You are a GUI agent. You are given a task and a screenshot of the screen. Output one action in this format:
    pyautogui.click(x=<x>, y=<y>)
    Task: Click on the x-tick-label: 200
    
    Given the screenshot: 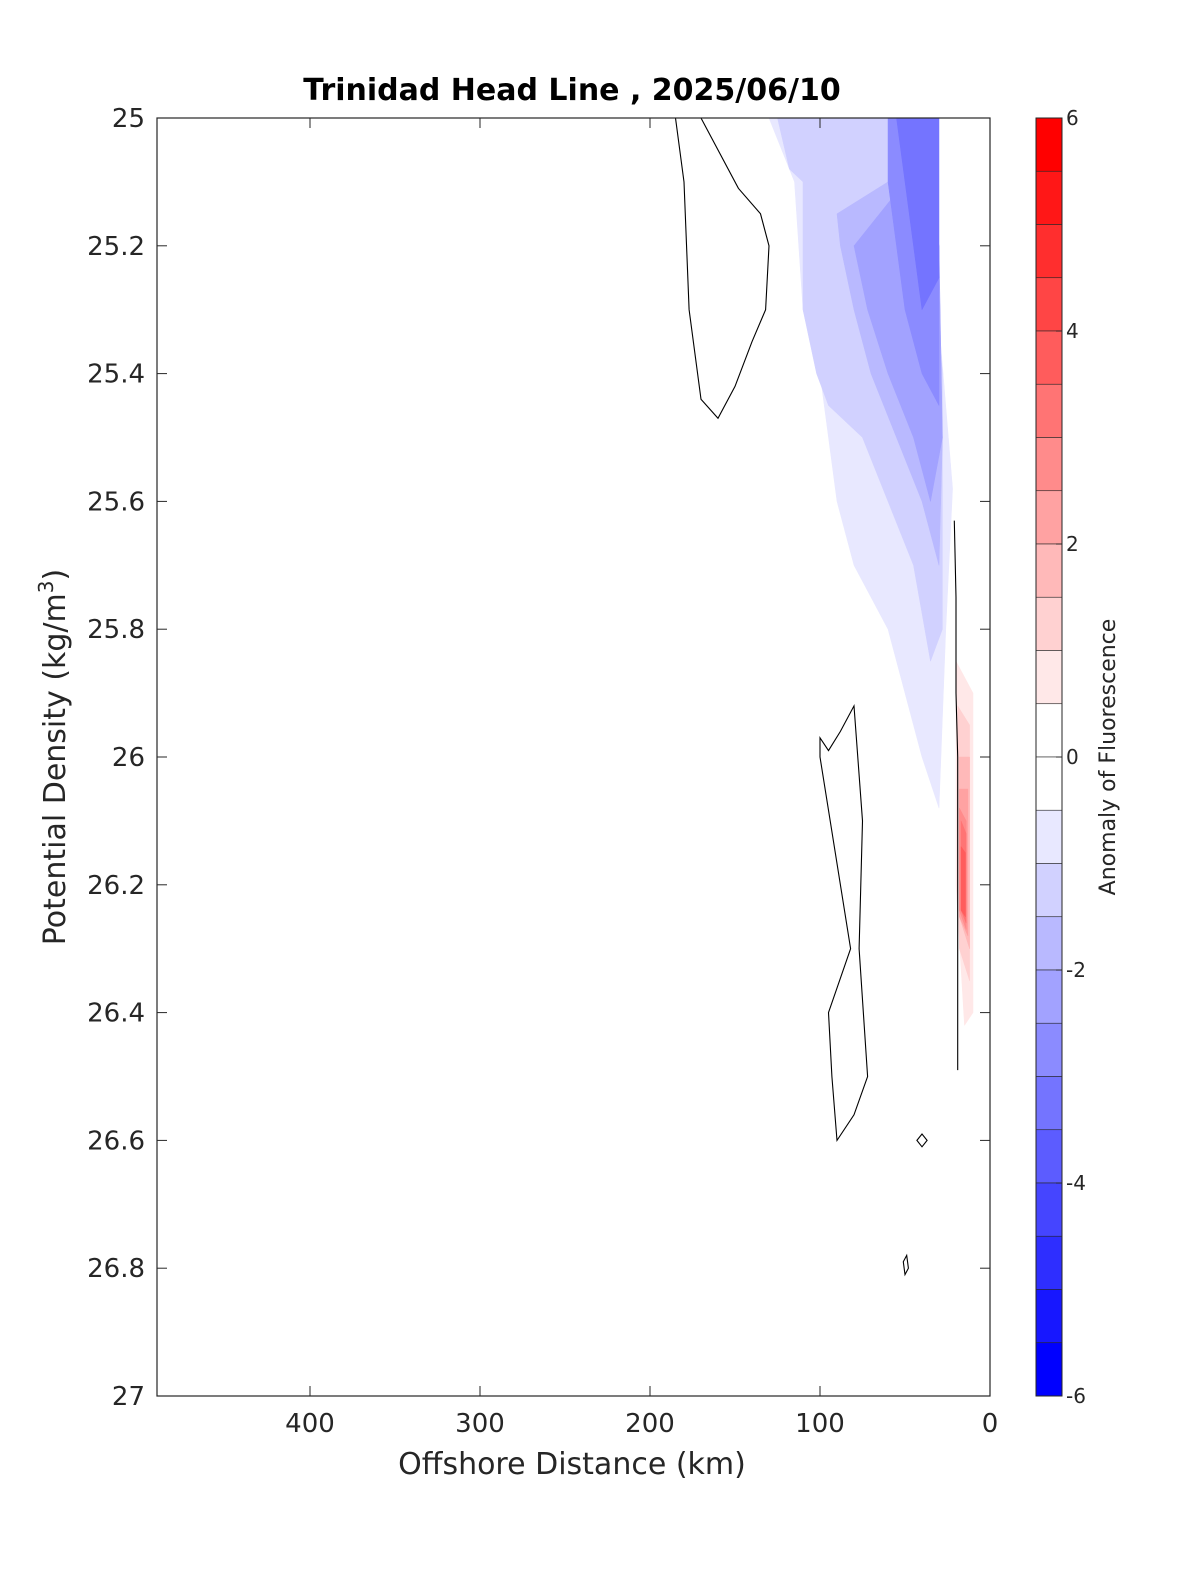 What is the action you would take?
    pyautogui.click(x=650, y=1424)
    